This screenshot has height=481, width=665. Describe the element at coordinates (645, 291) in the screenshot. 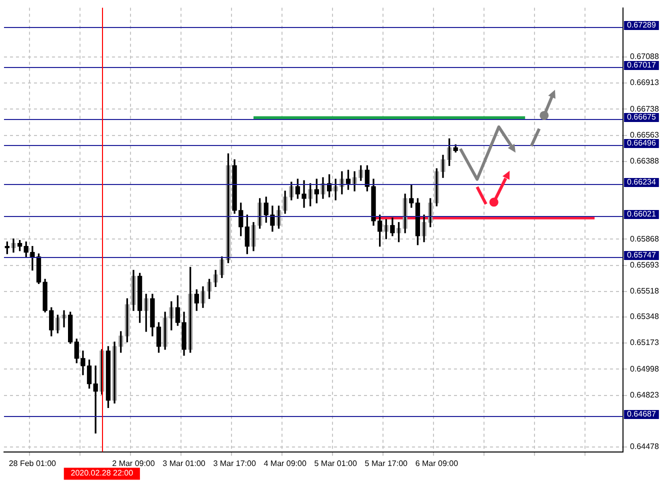

I see `y-tick-label: 0.65518` at that location.